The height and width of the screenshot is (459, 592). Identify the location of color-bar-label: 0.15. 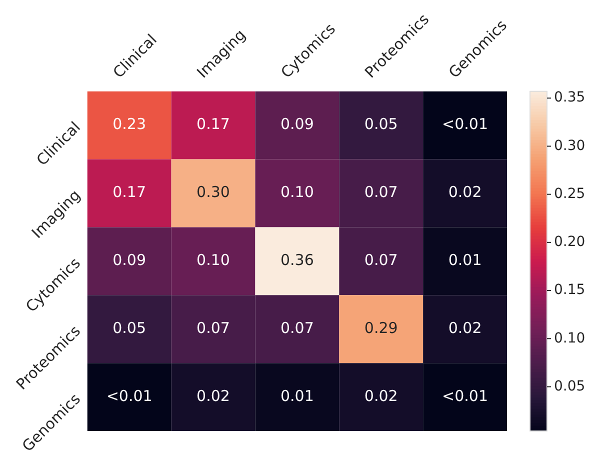
(570, 290).